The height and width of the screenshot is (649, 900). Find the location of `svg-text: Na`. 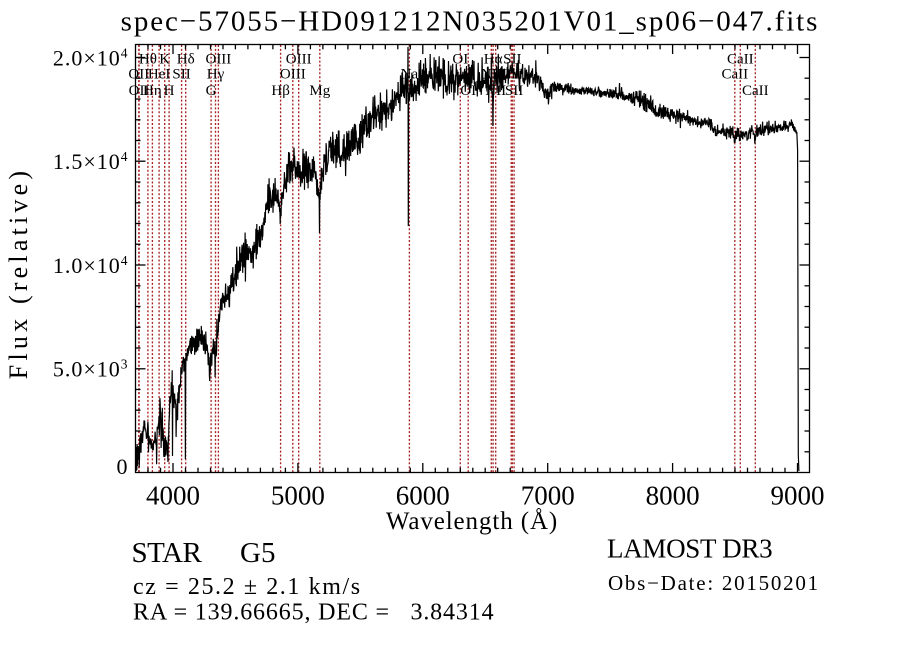

svg-text: Na is located at coordinates (410, 75).